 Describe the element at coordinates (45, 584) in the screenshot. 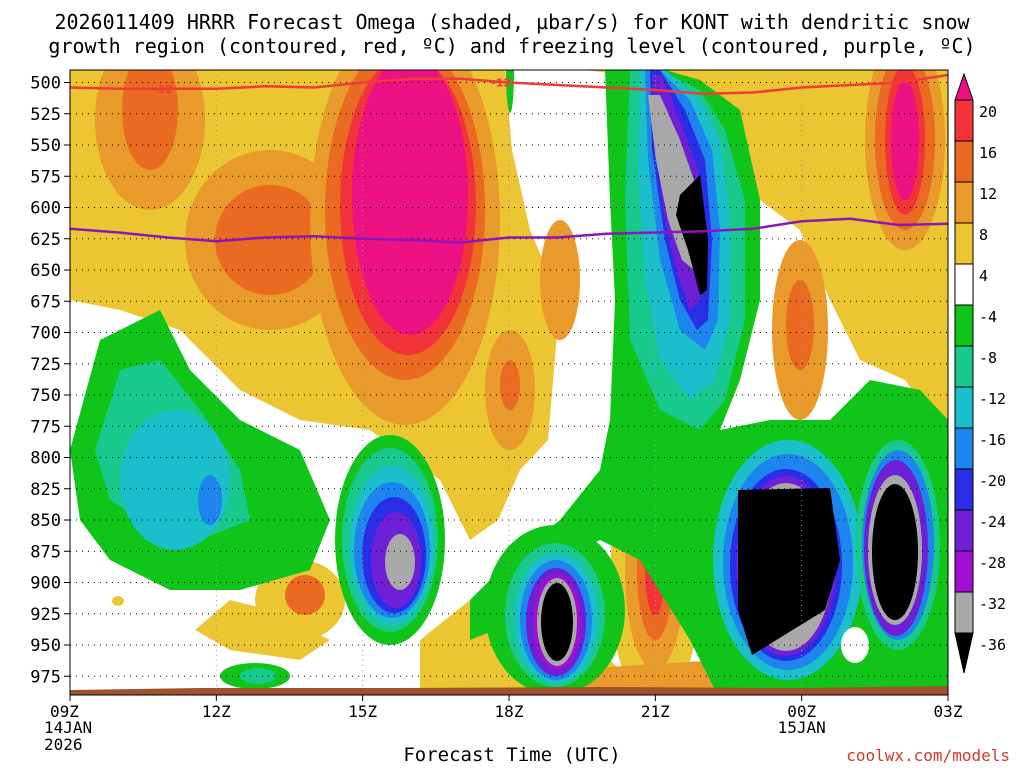

I see `y-tick-label: 900` at that location.